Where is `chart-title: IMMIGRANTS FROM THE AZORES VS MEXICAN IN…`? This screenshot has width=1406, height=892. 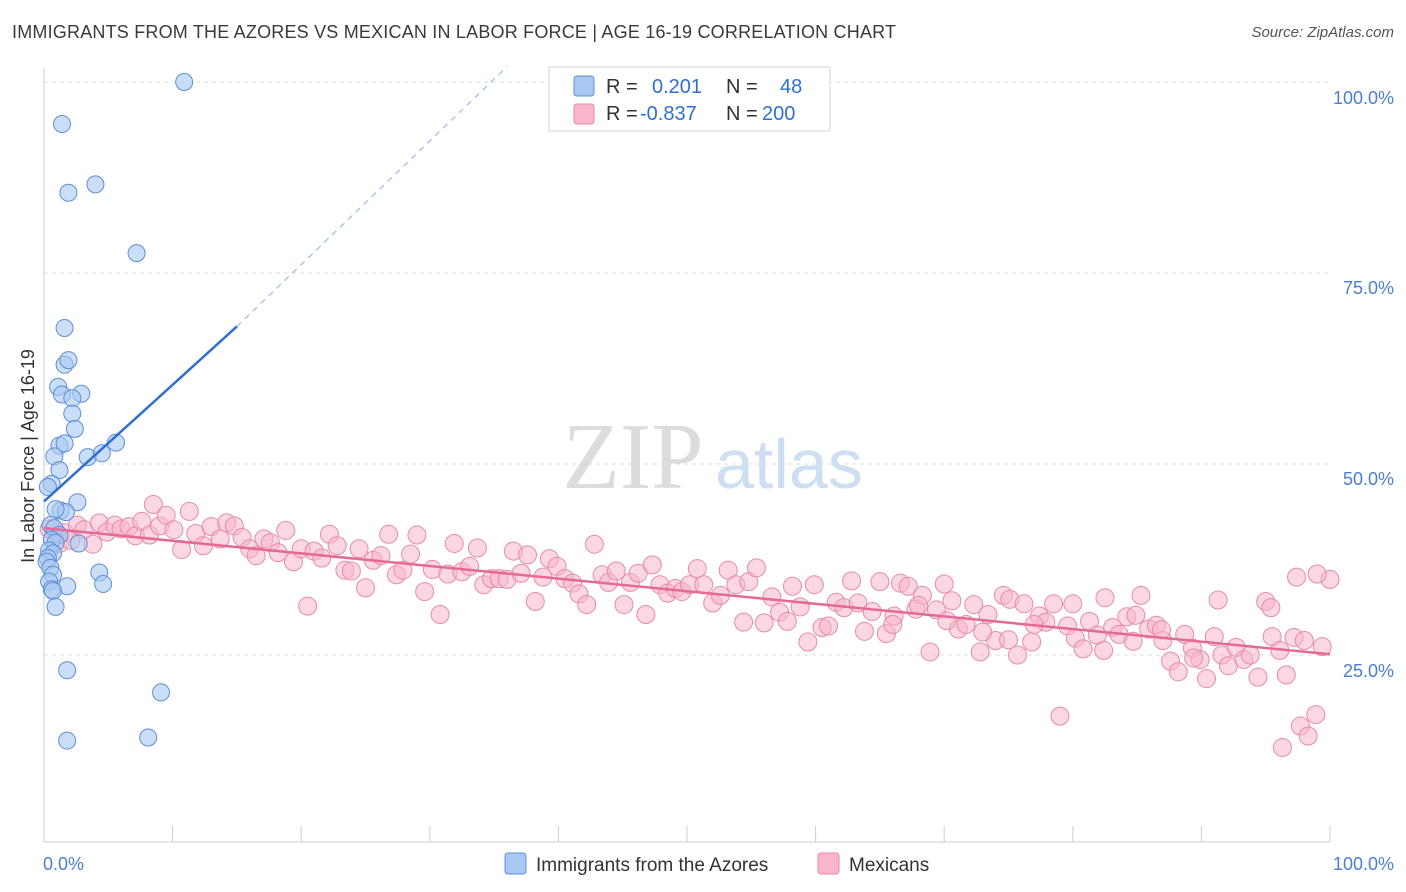 chart-title: IMMIGRANTS FROM THE AZORES VS MEXICAN IN… is located at coordinates (454, 32).